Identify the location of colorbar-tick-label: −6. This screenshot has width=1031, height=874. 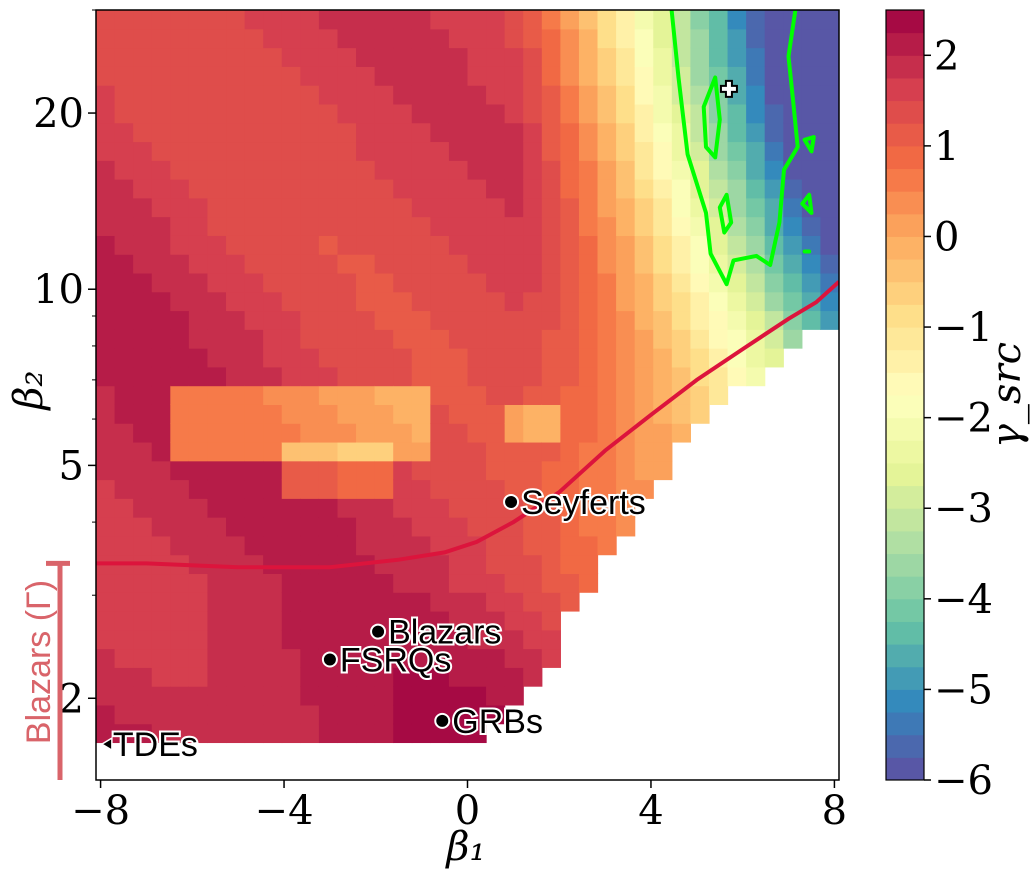
(963, 781).